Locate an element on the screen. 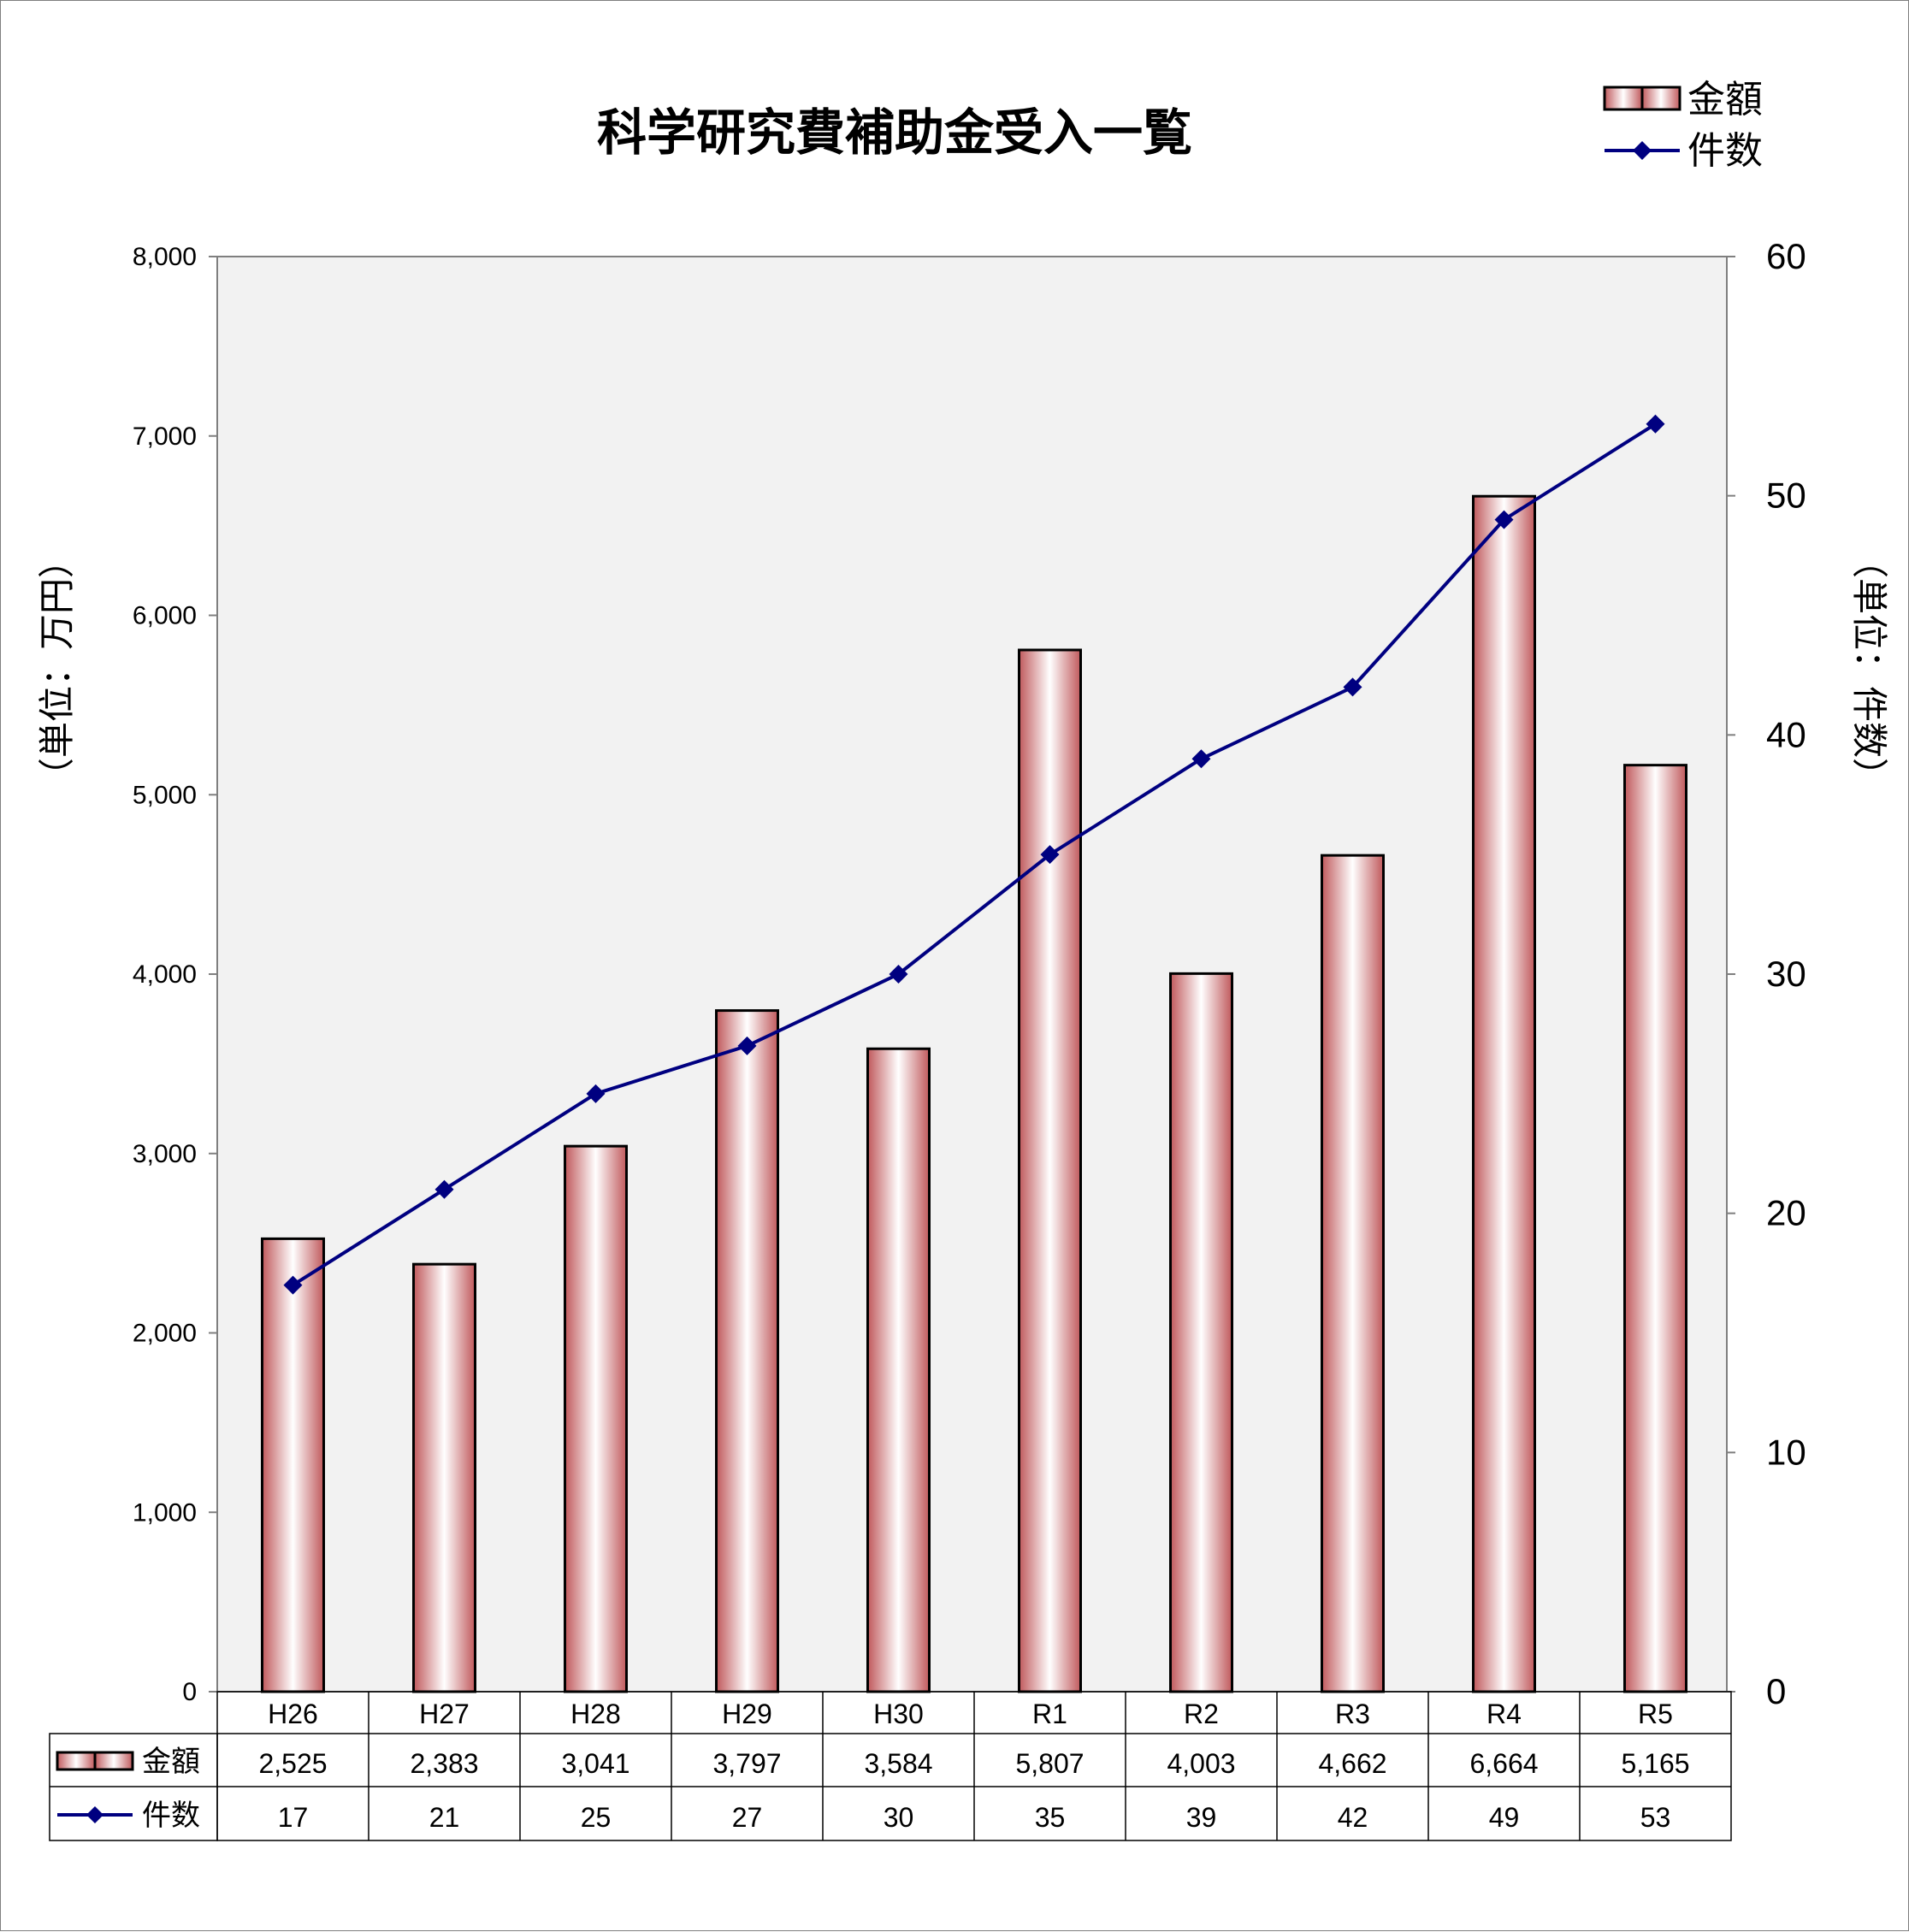 Image resolution: width=1909 pixels, height=1932 pixels. table-cell-count: 39 is located at coordinates (1201, 1817).